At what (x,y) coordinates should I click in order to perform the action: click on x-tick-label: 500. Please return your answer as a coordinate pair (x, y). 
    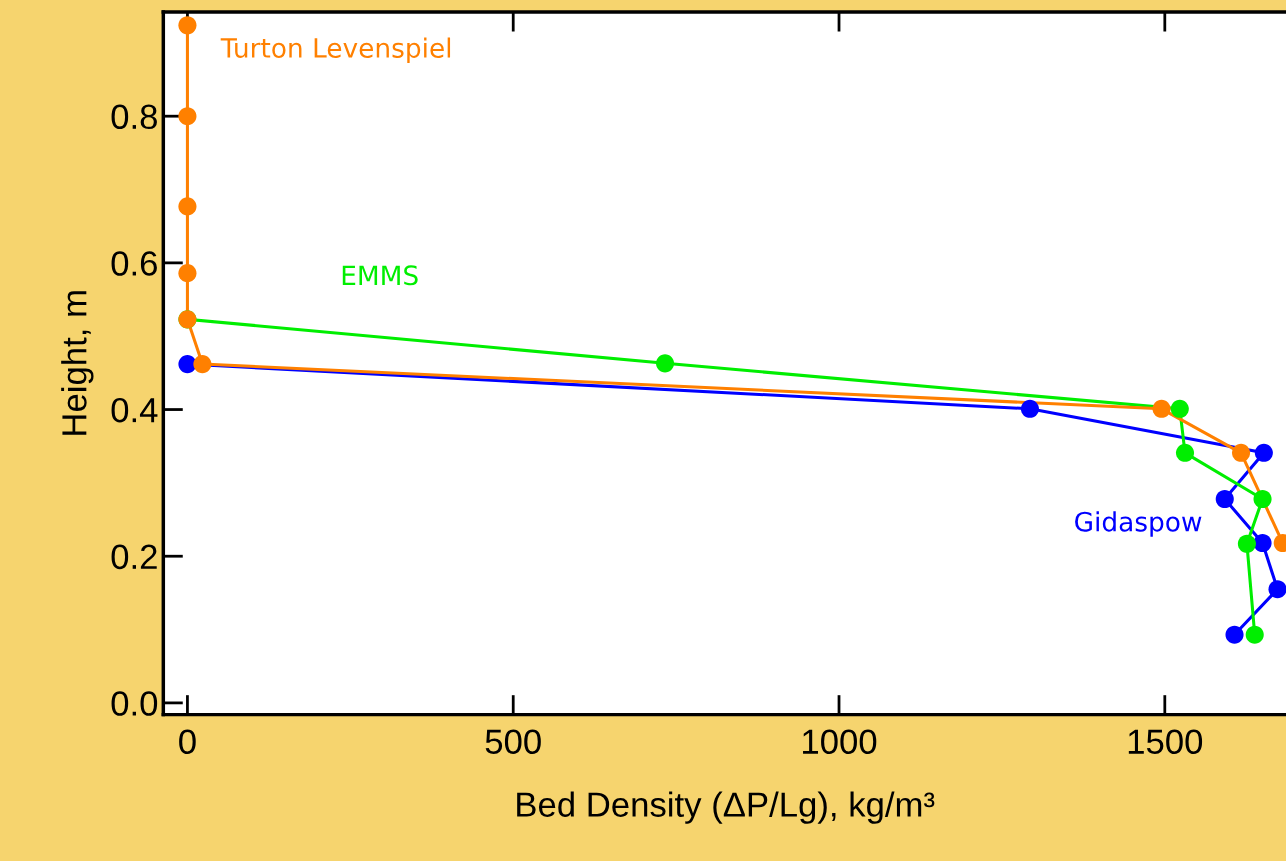
    Looking at the image, I should click on (513, 742).